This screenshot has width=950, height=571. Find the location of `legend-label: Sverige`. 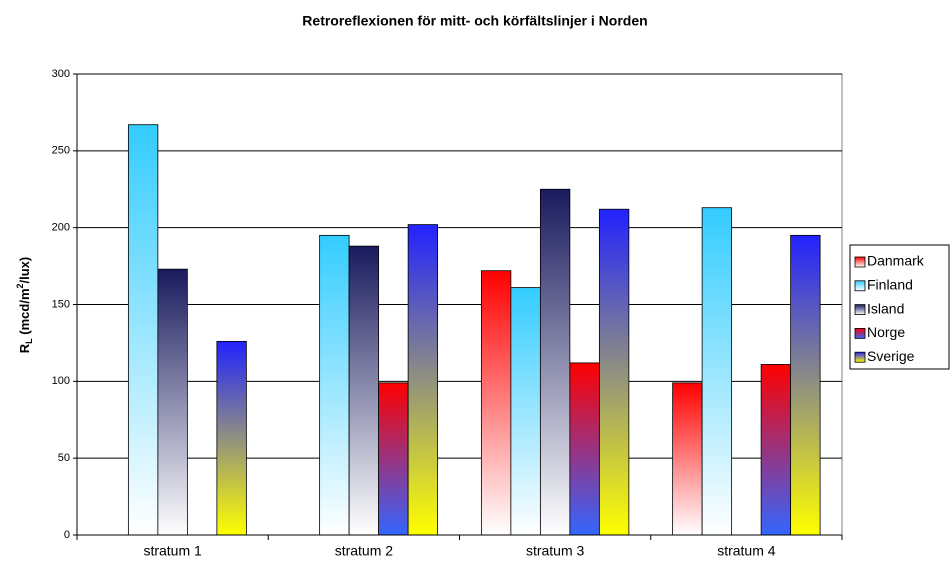

legend-label: Sverige is located at coordinates (891, 356).